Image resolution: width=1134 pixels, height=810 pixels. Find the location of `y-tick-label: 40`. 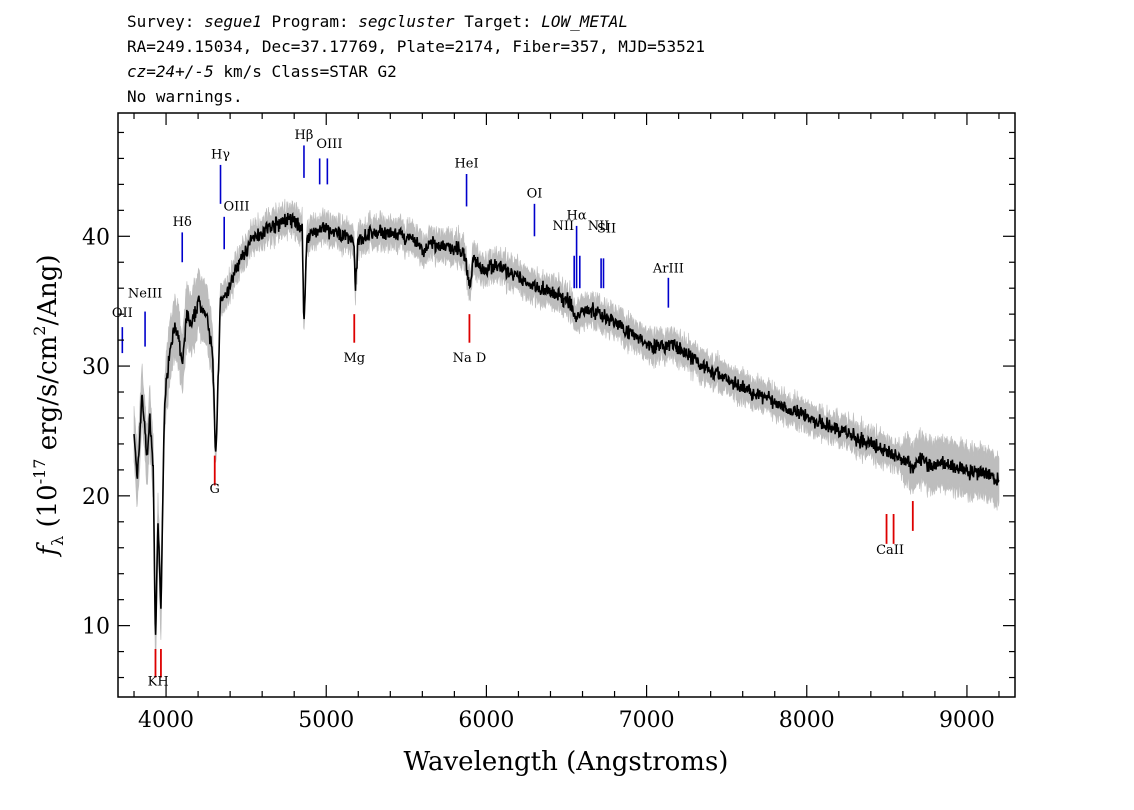

y-tick-label: 40 is located at coordinates (96, 237).